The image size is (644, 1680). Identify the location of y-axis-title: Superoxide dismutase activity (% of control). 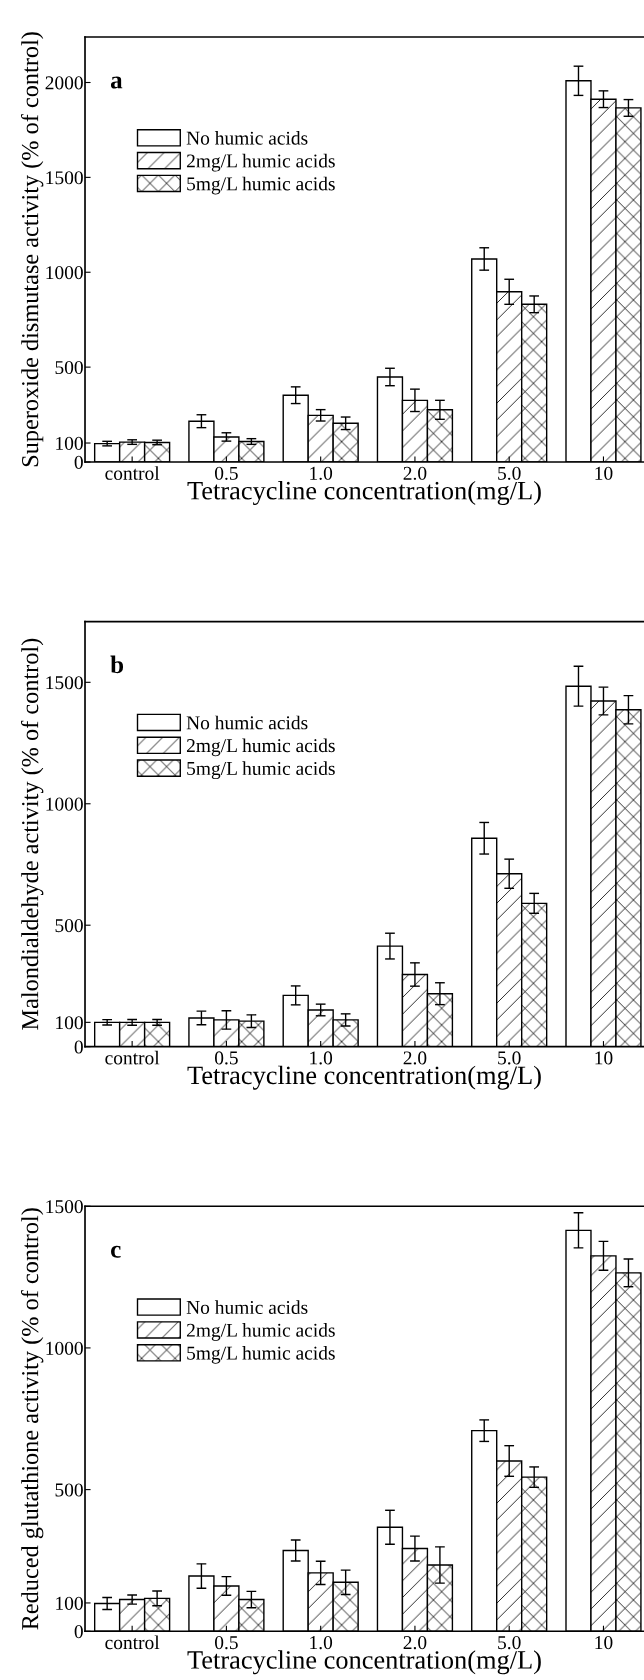
(32, 249).